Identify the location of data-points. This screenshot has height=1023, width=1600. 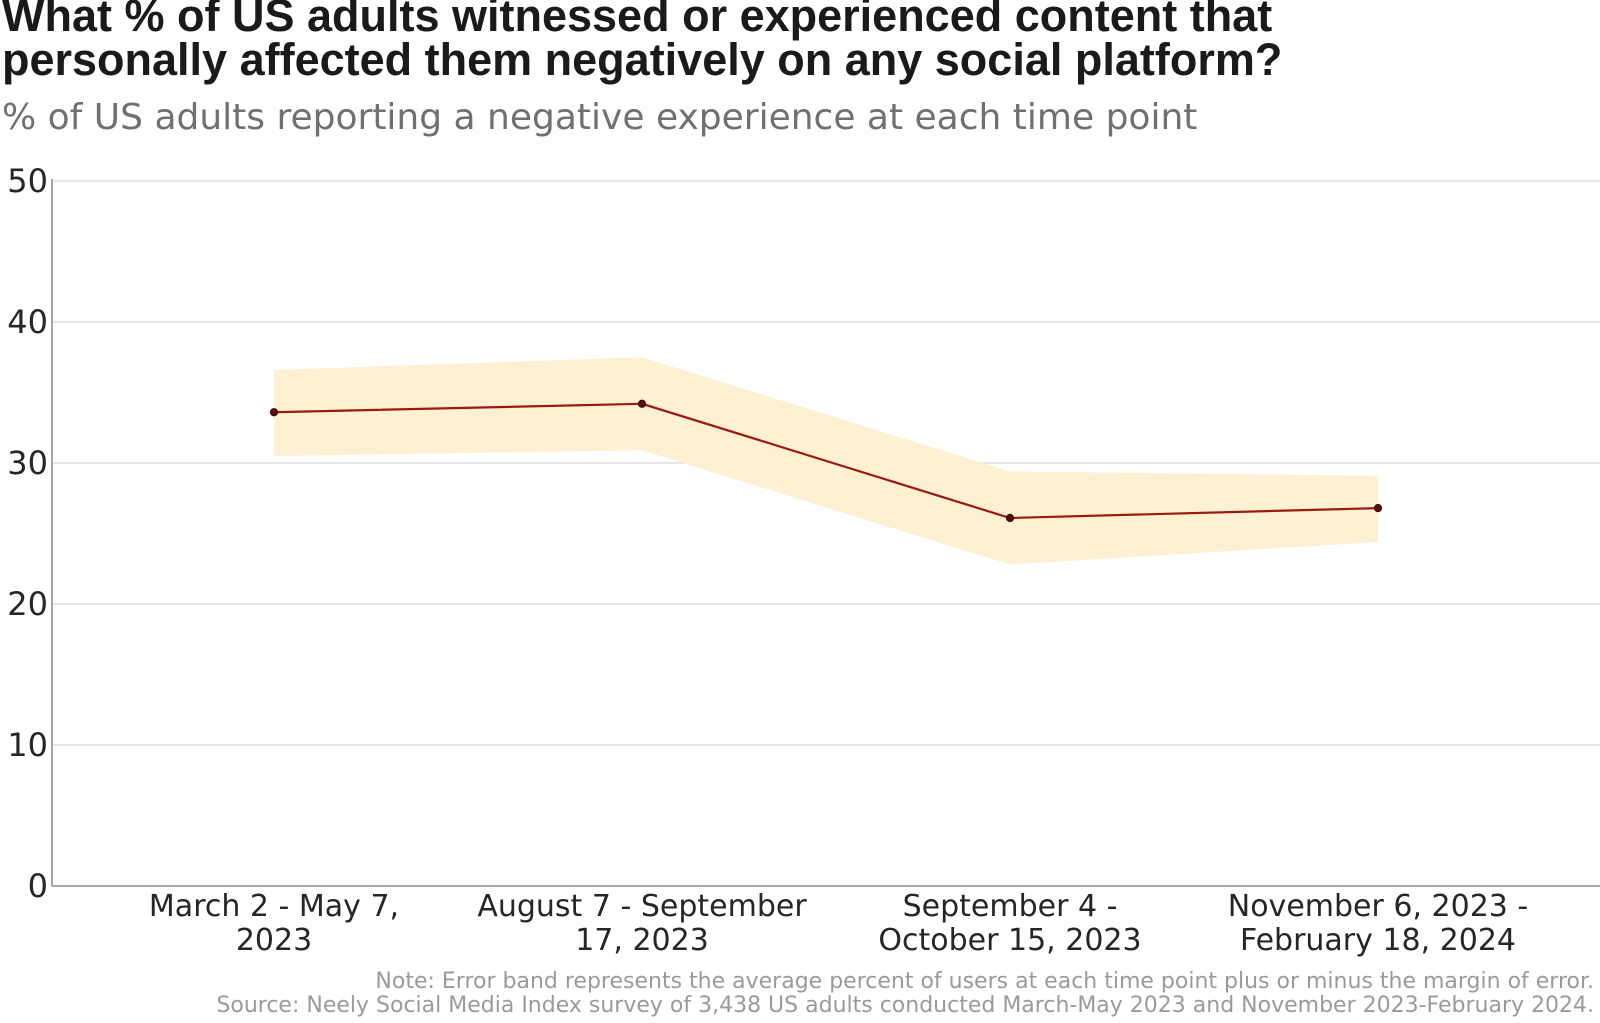
(826, 461).